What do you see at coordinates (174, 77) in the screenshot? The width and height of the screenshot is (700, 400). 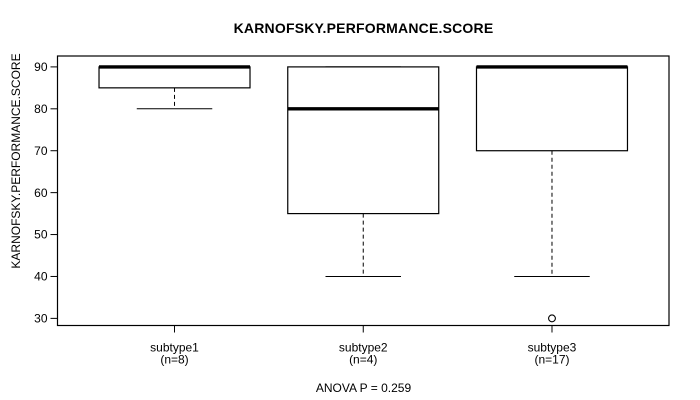 I see `box-subtype1` at bounding box center [174, 77].